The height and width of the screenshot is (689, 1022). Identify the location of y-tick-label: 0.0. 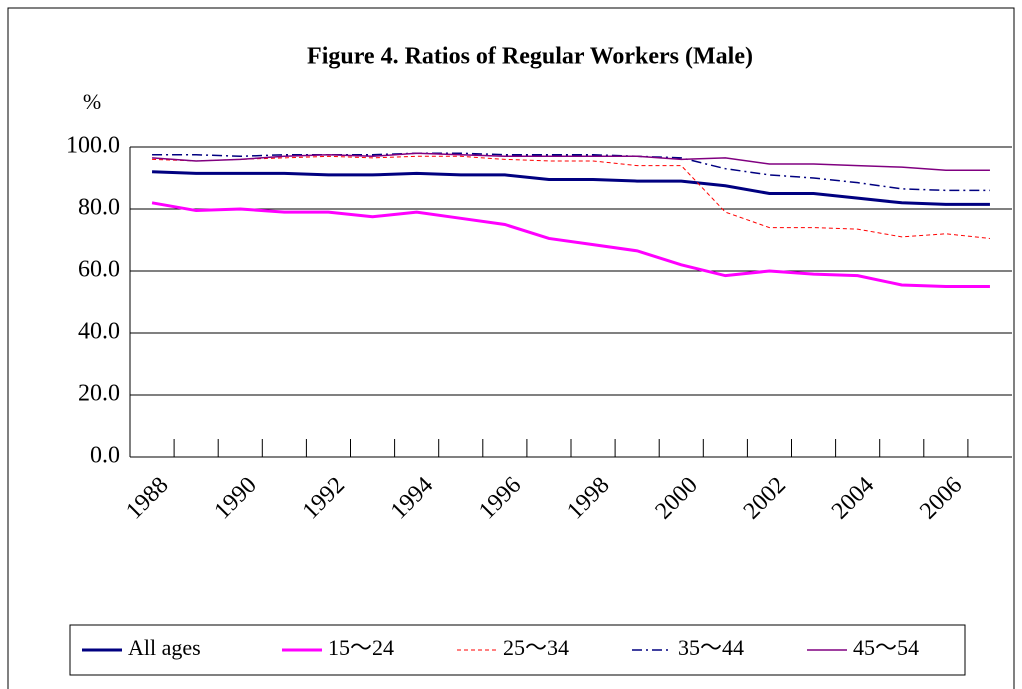
(105, 456).